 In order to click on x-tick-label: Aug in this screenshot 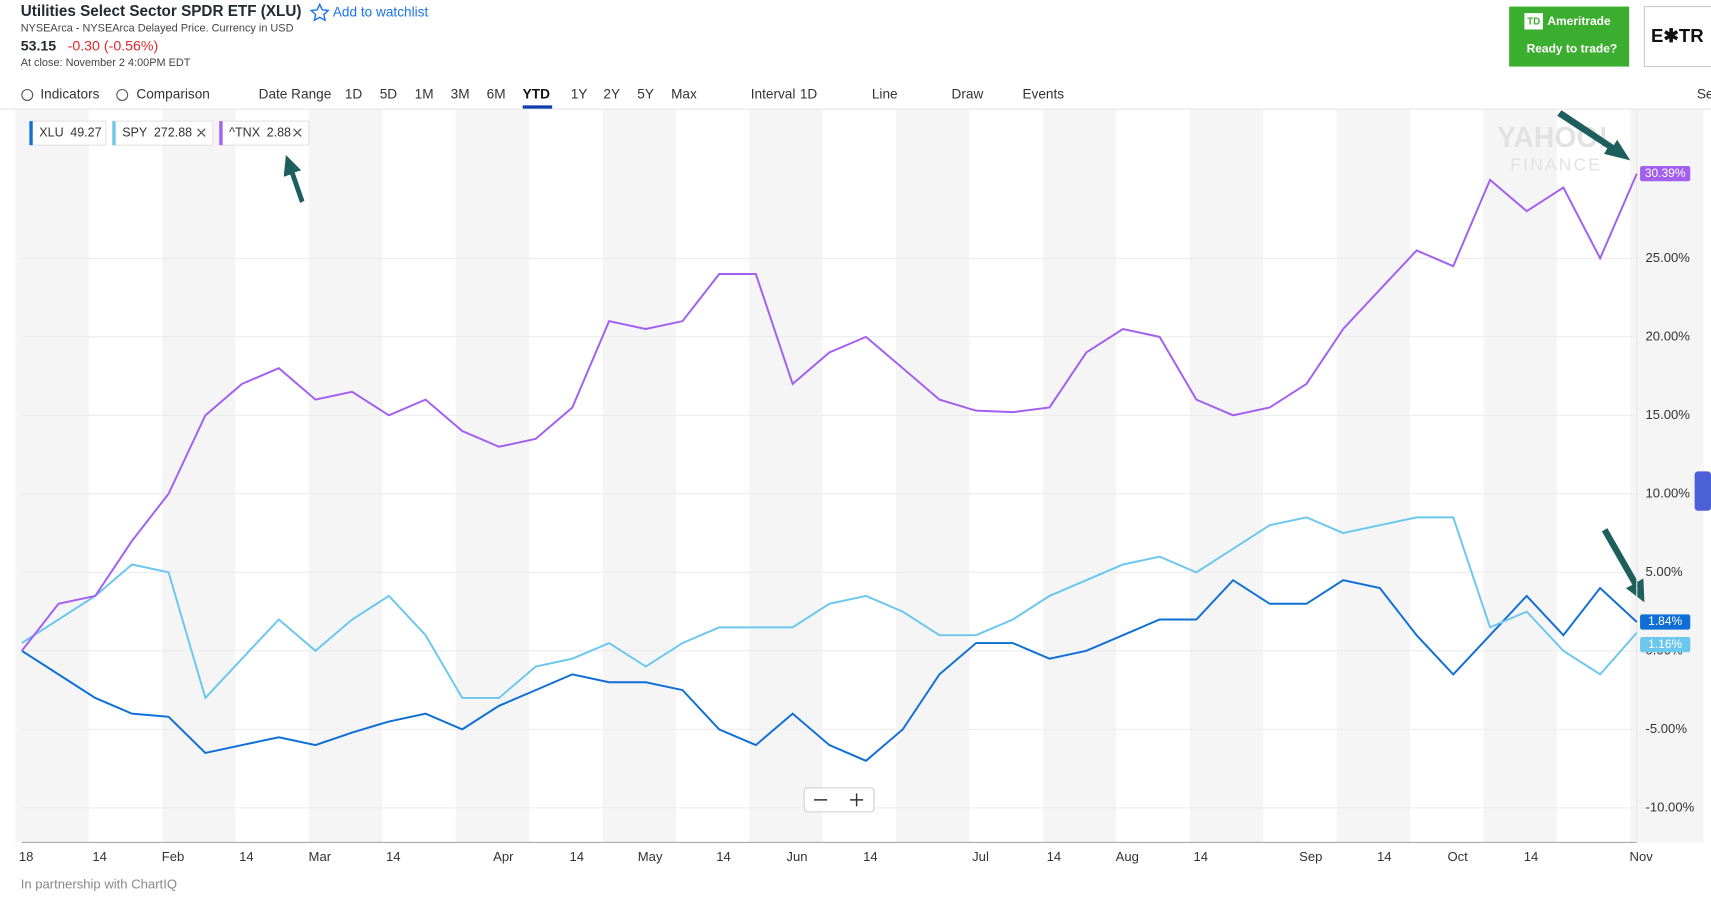, I will do `click(1127, 856)`.